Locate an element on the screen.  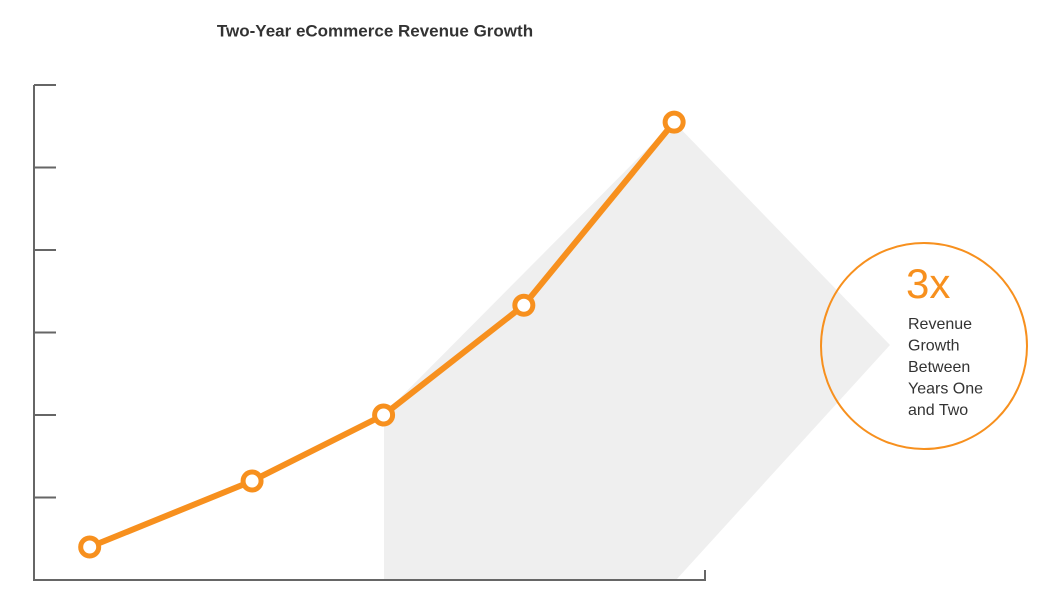
chart-title: Two-Year eCommerce Revenue Growth is located at coordinates (375, 30).